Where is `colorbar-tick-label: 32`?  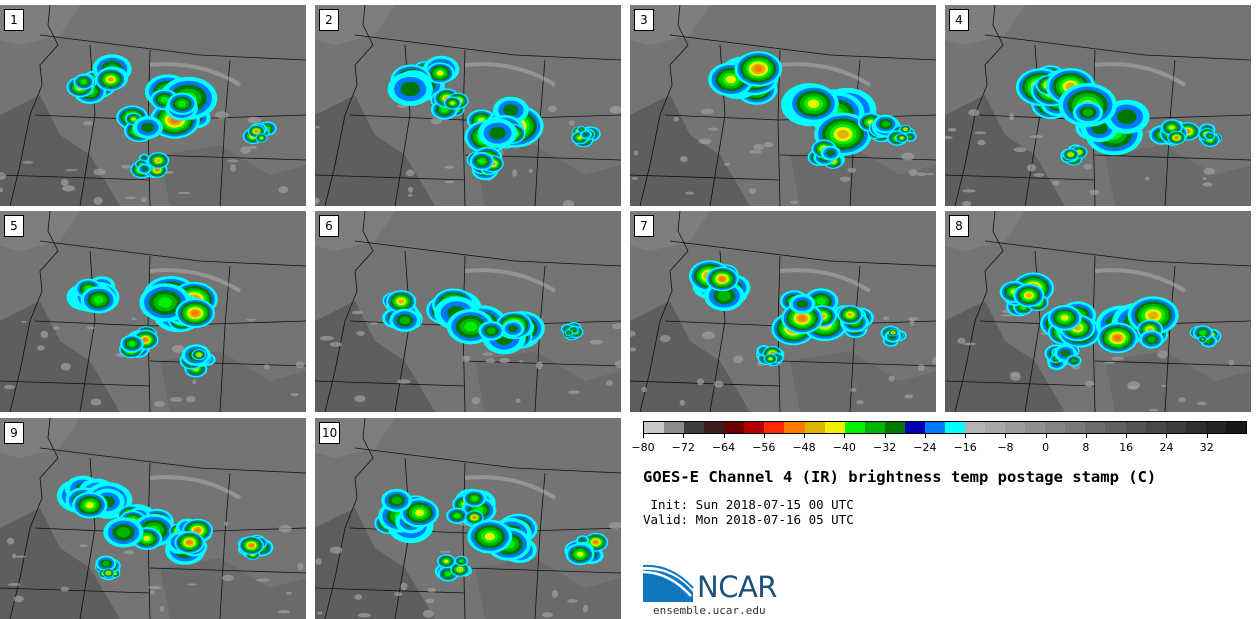 colorbar-tick-label: 32 is located at coordinates (1206, 447).